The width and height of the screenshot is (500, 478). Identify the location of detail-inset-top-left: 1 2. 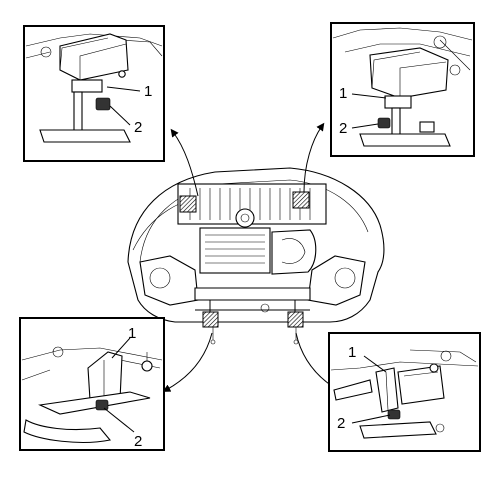
(94, 93).